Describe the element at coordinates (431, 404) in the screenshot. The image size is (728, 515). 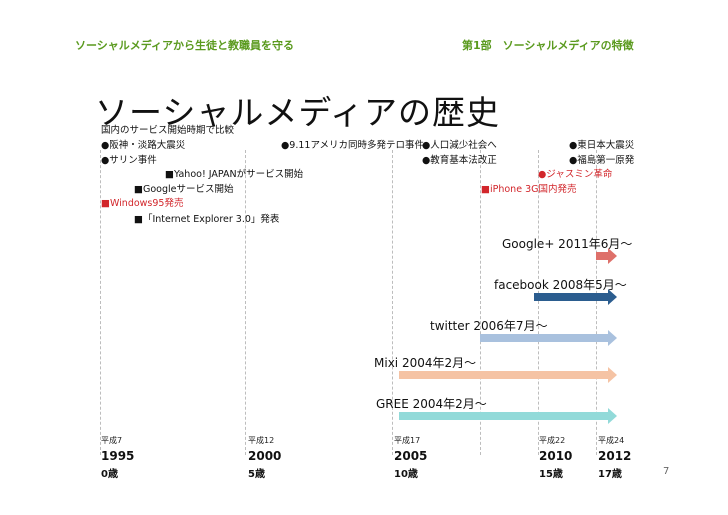
I see `label-gree: GREE 2004年2月～` at that location.